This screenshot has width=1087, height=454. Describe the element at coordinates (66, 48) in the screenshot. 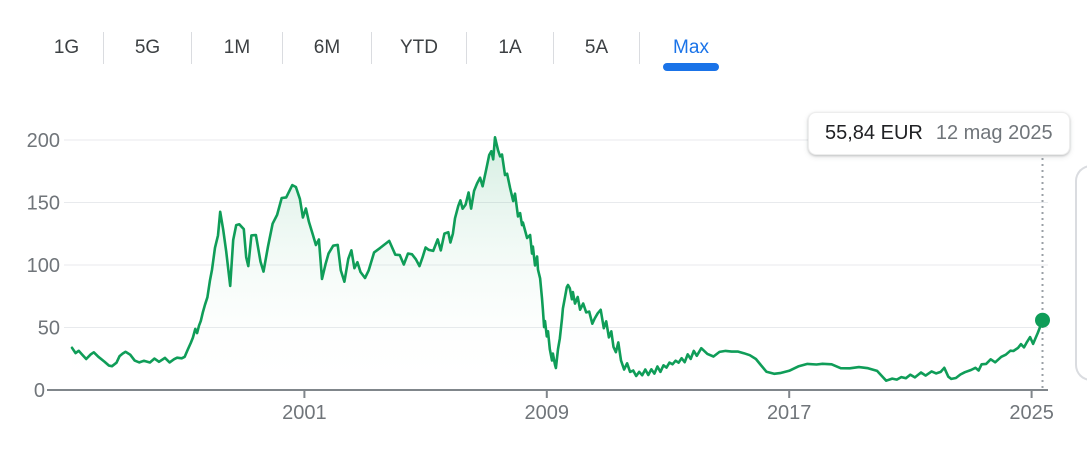

I see `tab-1g: 1G` at that location.